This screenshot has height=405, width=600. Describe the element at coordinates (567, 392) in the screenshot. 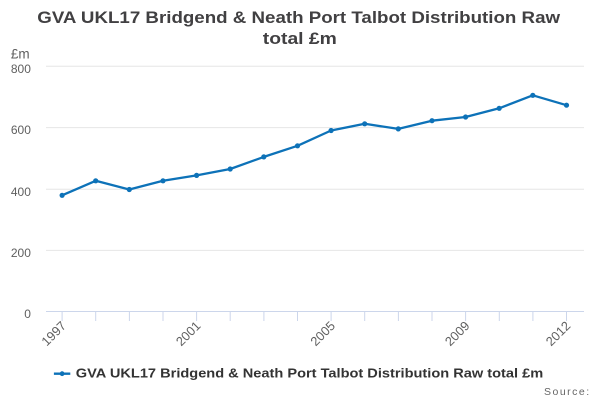

I see `svg-text: Source:` at that location.